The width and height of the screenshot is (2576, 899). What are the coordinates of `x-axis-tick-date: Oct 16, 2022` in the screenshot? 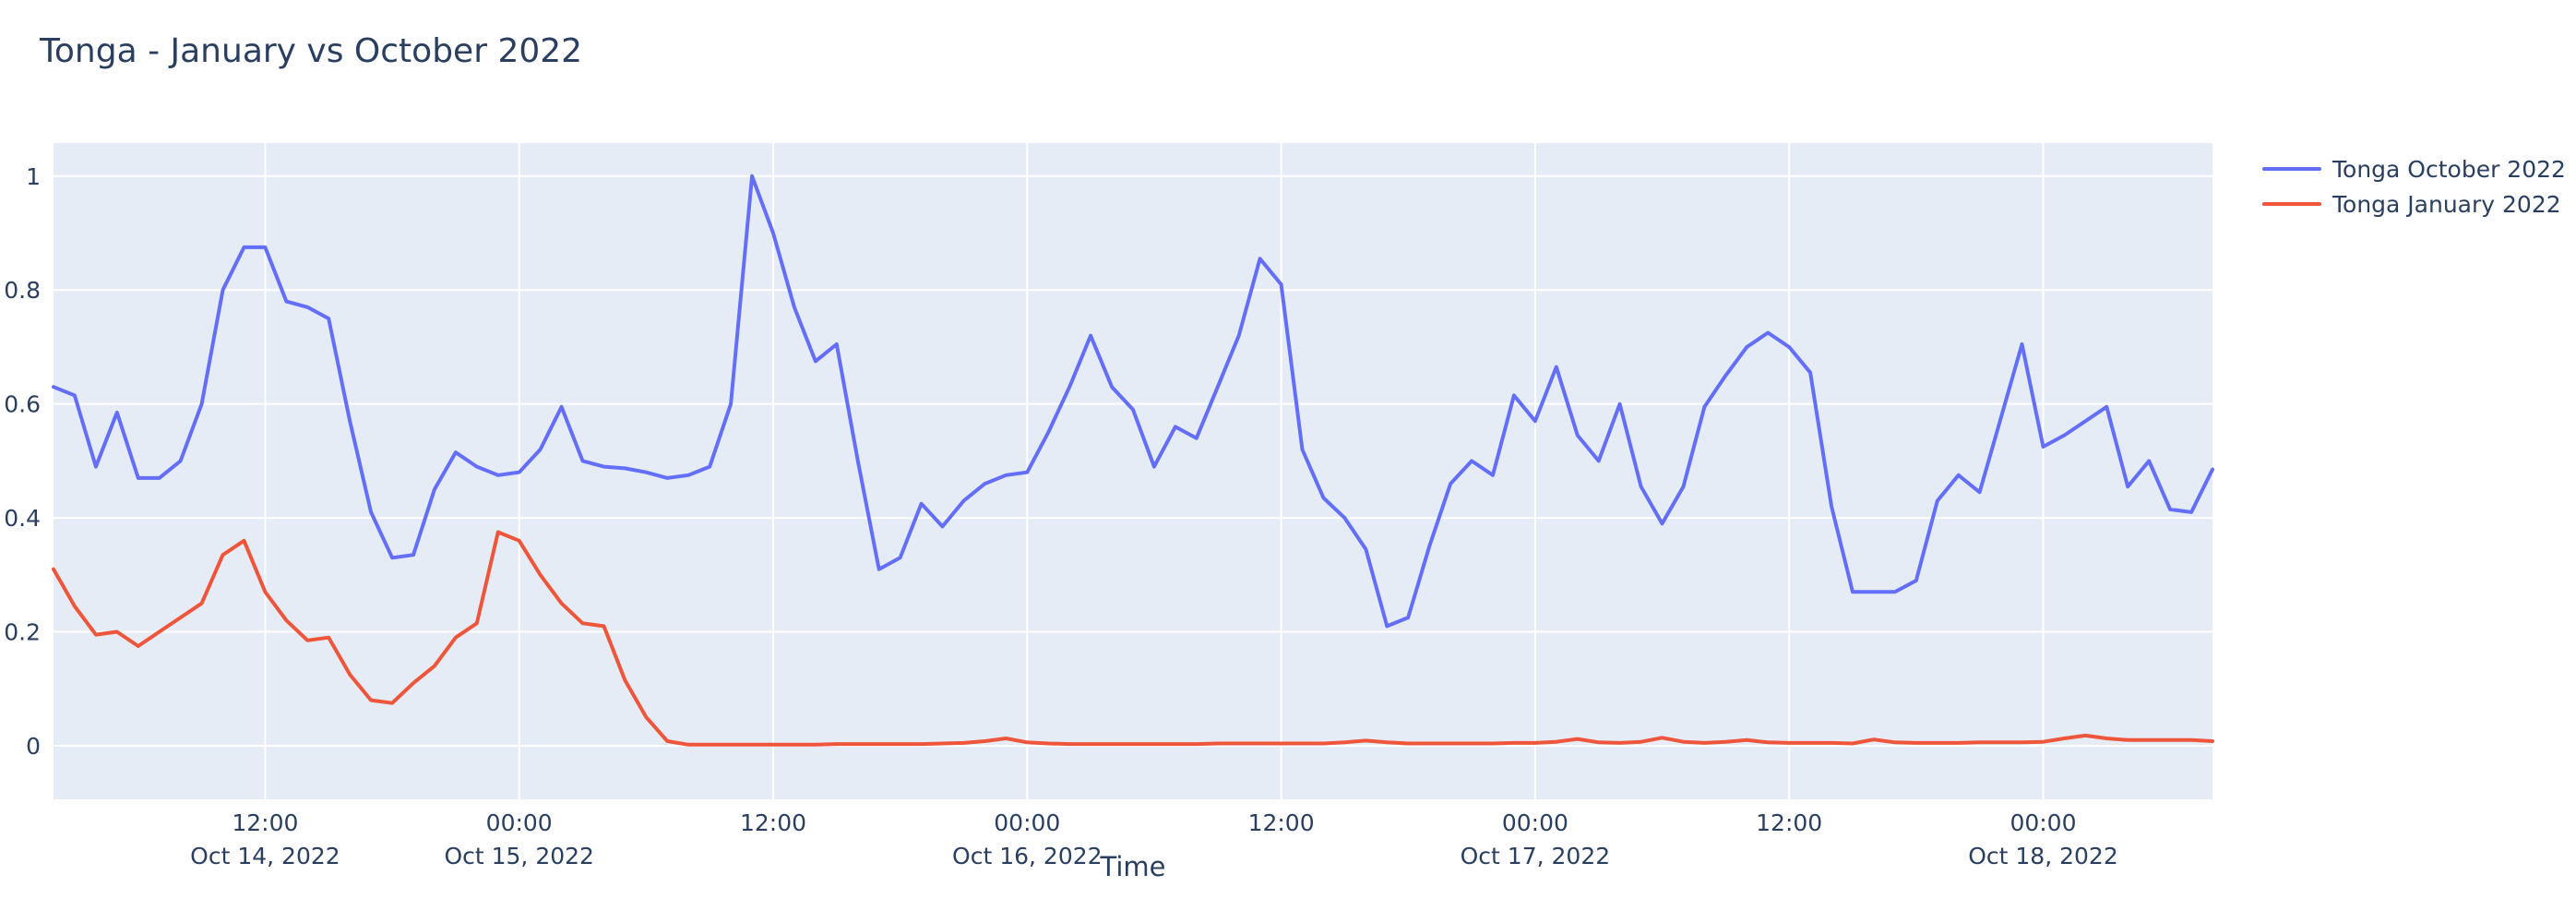 It's located at (1027, 856).